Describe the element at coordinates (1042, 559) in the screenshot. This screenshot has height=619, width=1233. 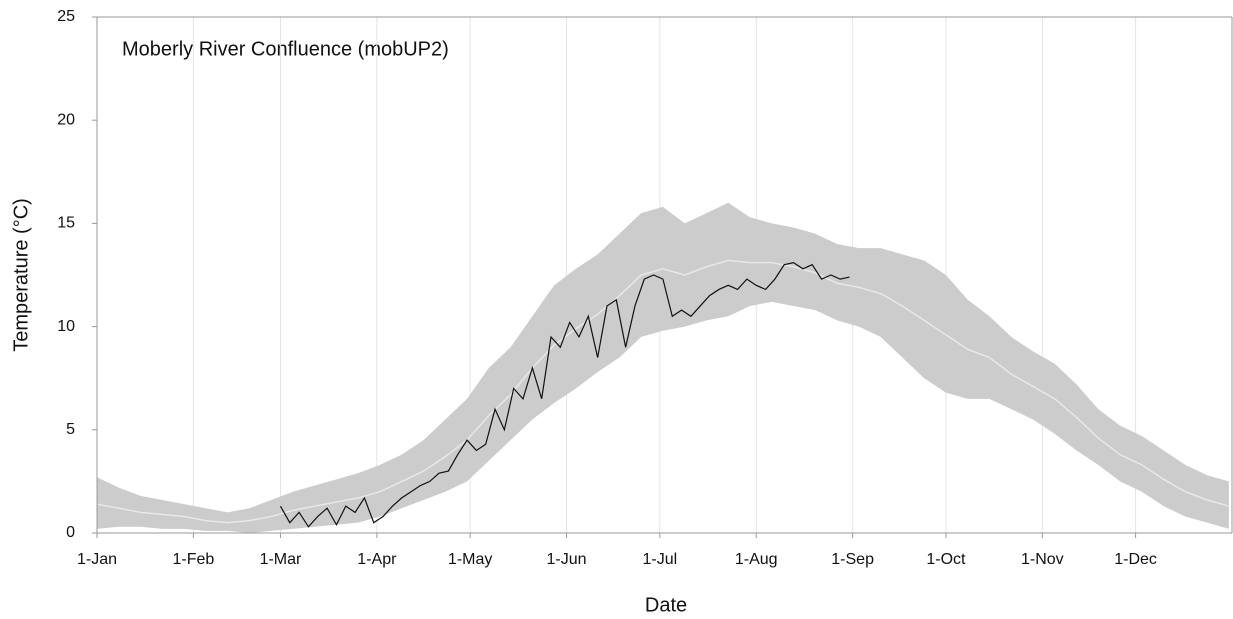
I see `x-tick-label: 1-Nov` at that location.